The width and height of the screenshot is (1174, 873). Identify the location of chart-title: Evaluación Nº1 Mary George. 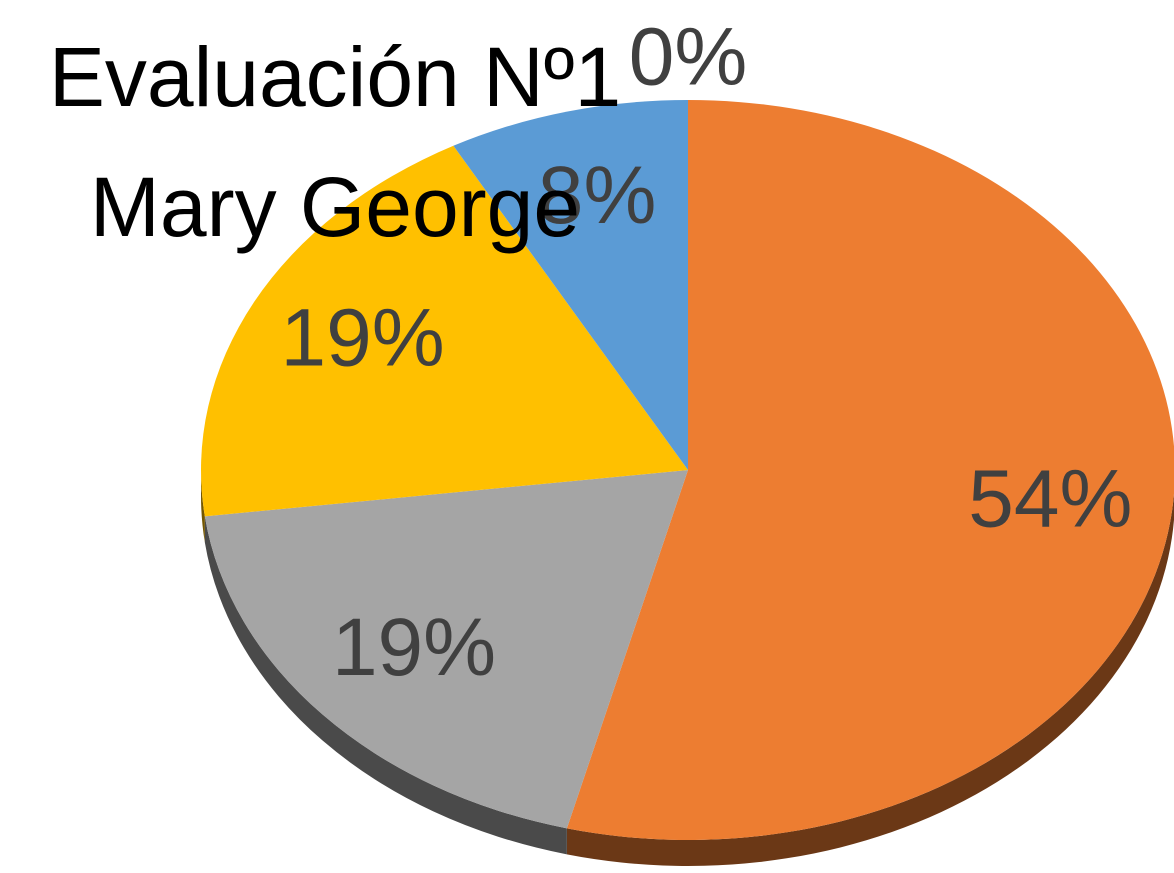
(335, 142).